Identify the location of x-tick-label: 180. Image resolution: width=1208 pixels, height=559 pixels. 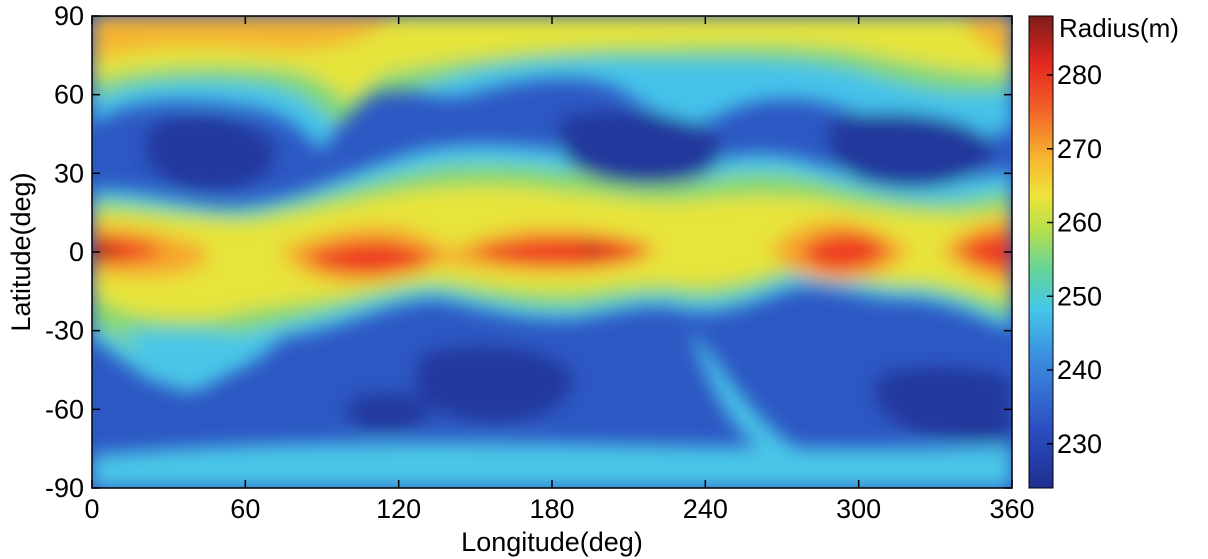
(551, 509).